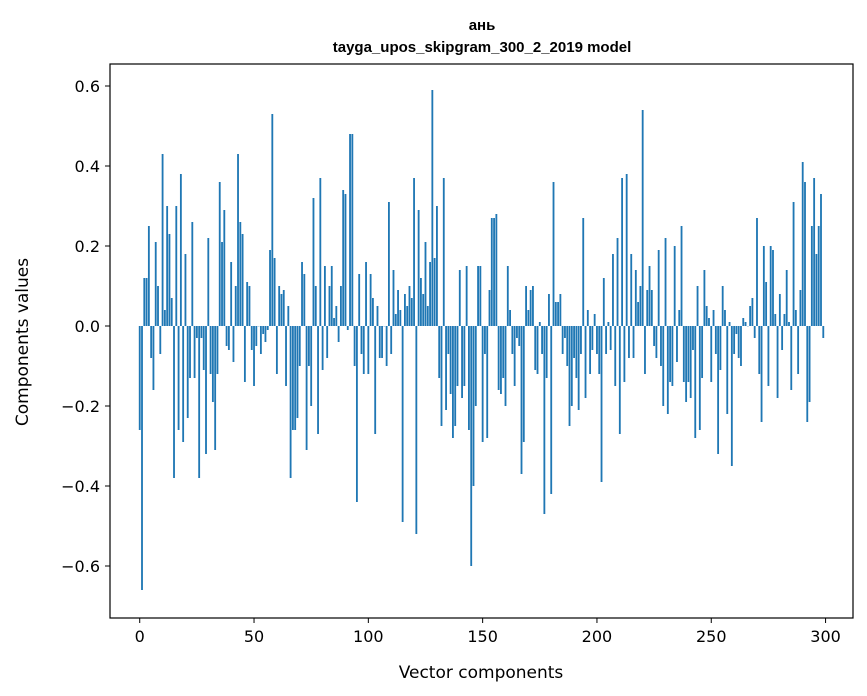 The height and width of the screenshot is (696, 867). Describe the element at coordinates (87, 246) in the screenshot. I see `y-tick-label-4: 0.2` at that location.